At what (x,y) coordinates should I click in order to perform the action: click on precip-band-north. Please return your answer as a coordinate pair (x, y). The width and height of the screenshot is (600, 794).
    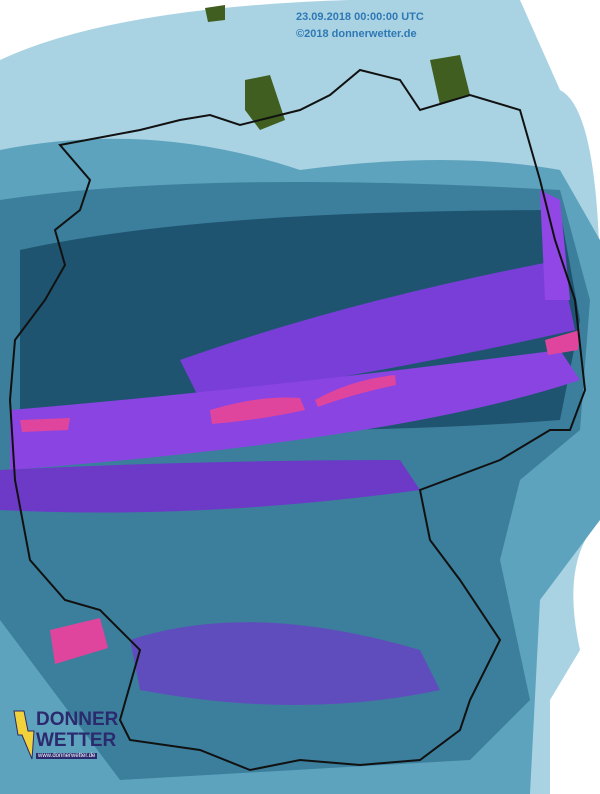
    Looking at the image, I should click on (377, 330).